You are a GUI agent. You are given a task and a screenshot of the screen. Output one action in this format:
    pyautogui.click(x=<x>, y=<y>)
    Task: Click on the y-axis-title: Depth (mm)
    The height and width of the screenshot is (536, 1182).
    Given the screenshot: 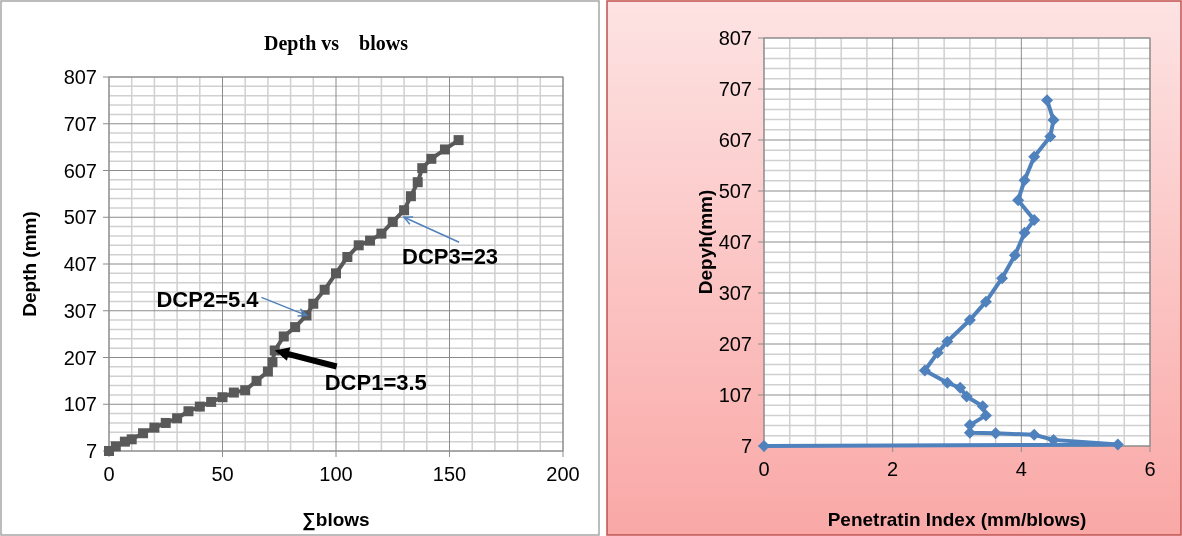 What is the action you would take?
    pyautogui.click(x=29, y=264)
    